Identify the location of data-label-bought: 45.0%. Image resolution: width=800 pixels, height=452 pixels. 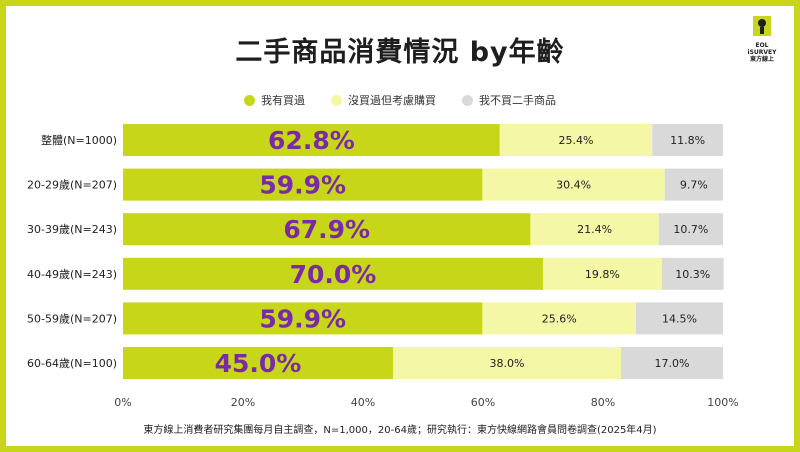
(258, 363).